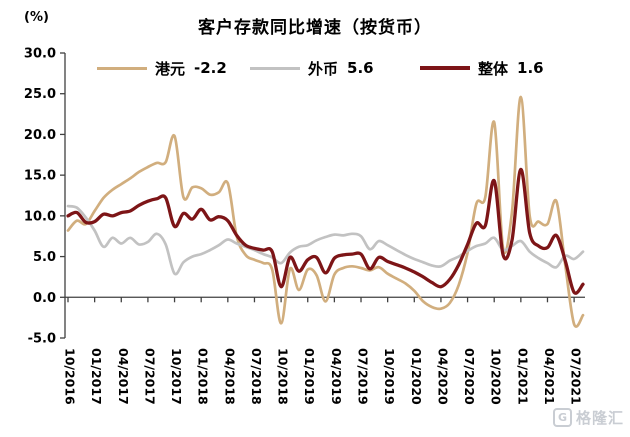  What do you see at coordinates (522, 376) in the screenshot?
I see `x-tick-label: 01/2021` at bounding box center [522, 376].